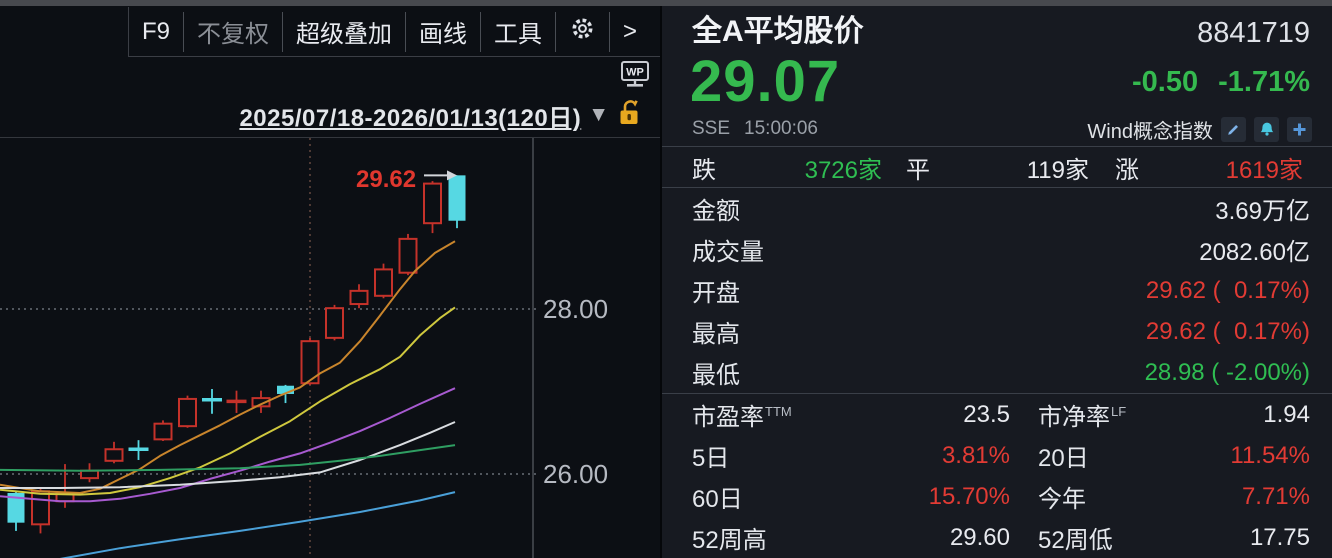 The image size is (1332, 558). What do you see at coordinates (711, 458) in the screenshot?
I see `chg-5d-label: 5日` at bounding box center [711, 458].